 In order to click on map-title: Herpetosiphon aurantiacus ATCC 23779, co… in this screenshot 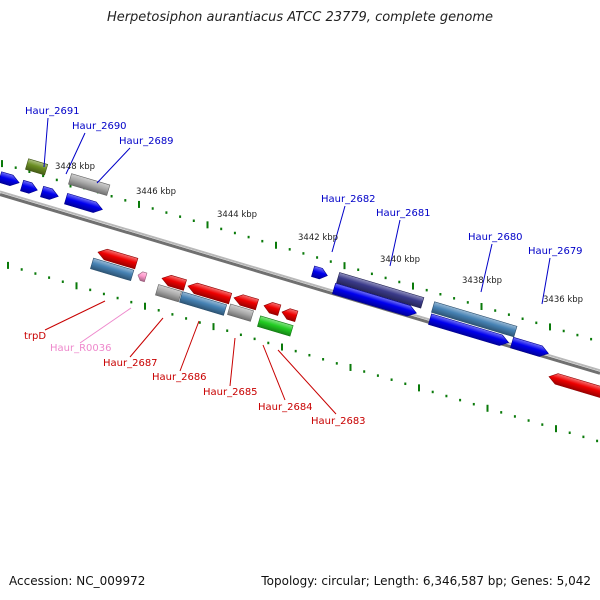, I will do `click(300, 17)`.